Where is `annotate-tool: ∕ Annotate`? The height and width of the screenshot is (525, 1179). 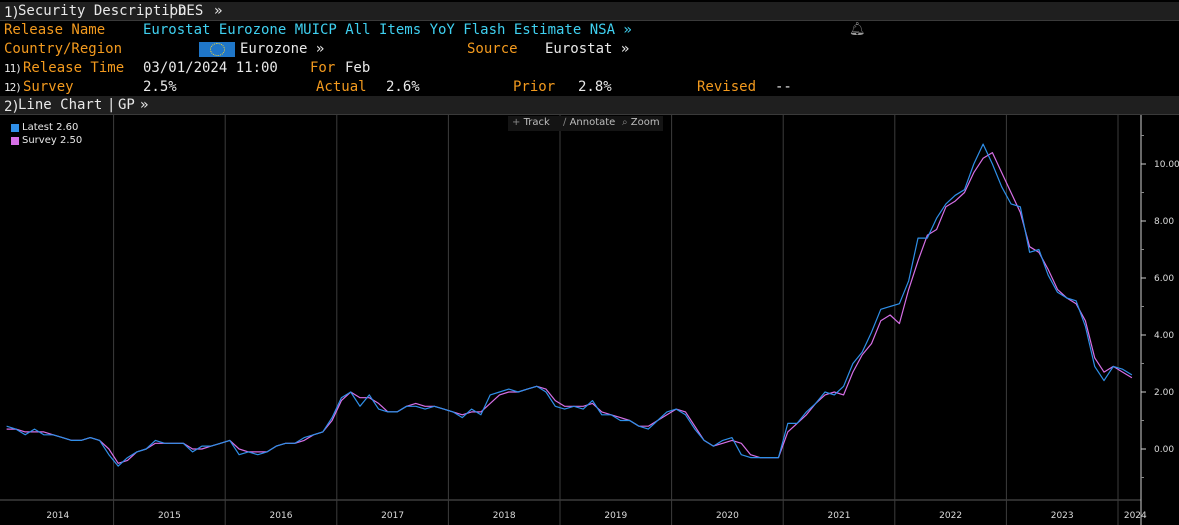
annotate-tool: ∕ Annotate is located at coordinates (589, 122).